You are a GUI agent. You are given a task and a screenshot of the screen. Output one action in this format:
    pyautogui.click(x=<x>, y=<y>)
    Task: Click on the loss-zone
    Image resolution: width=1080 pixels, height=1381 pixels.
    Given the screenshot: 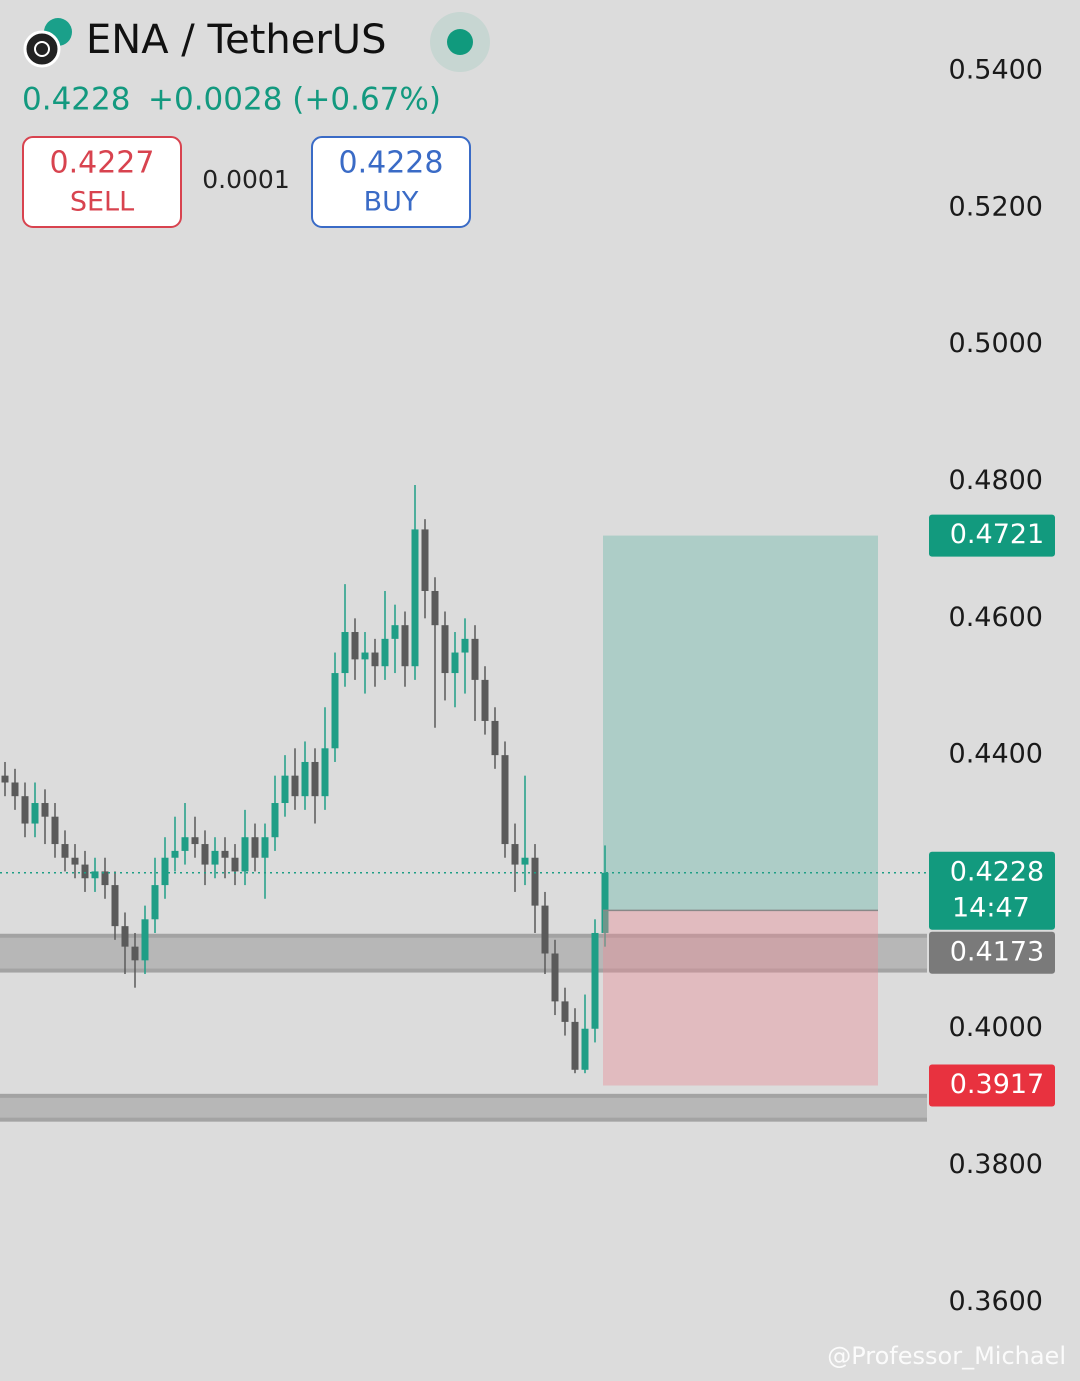 What is the action you would take?
    pyautogui.click(x=740, y=998)
    